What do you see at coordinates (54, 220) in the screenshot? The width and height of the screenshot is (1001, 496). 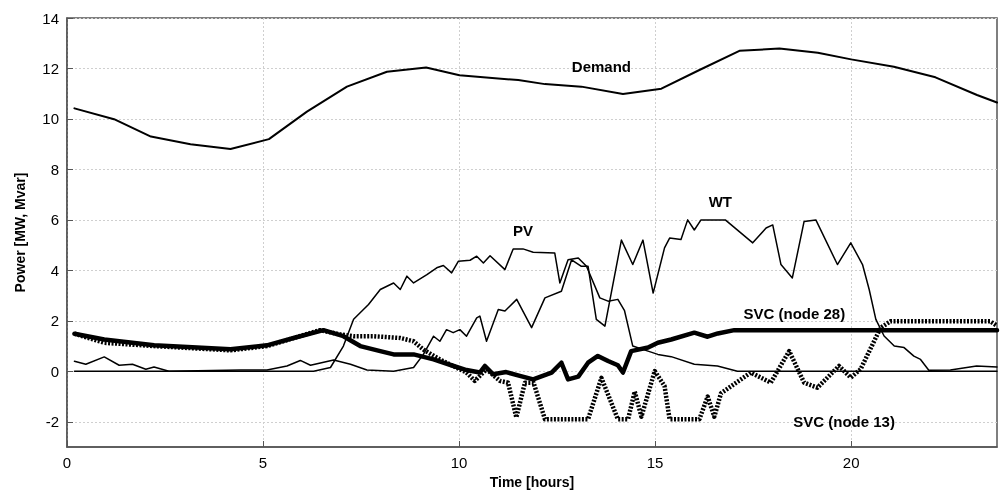 I see `y-tick-label: 6` at bounding box center [54, 220].